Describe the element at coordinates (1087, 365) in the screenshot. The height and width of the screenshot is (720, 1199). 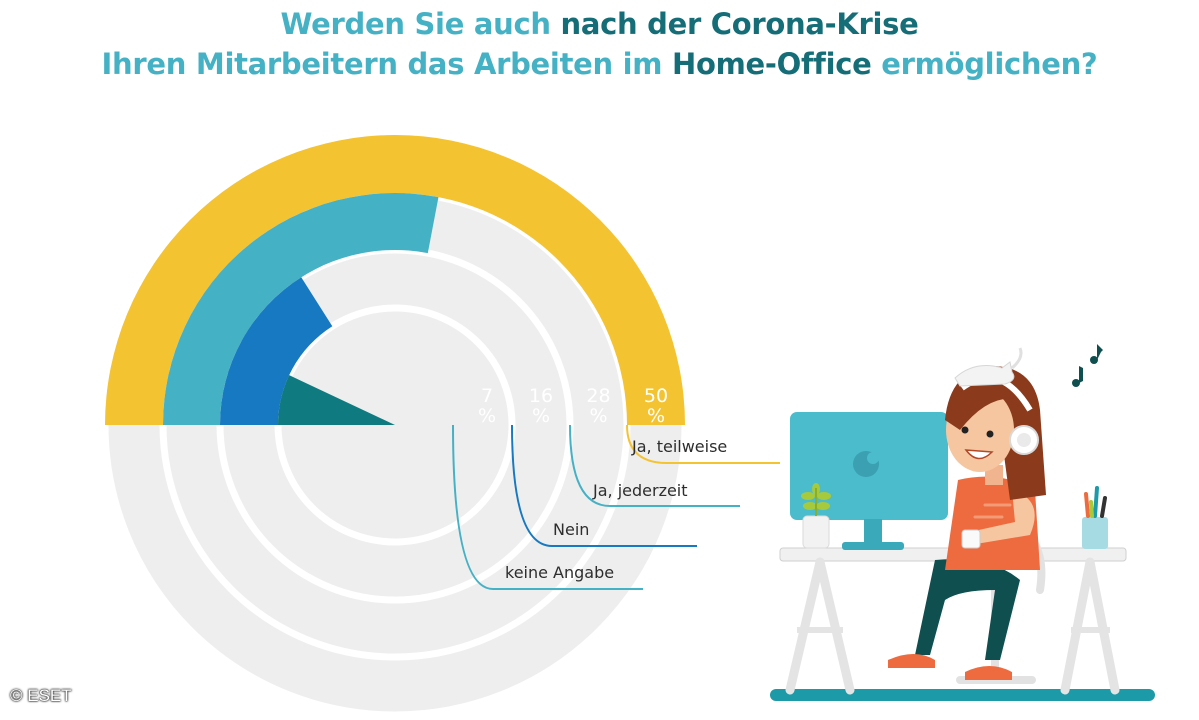
I see `music-notes` at that location.